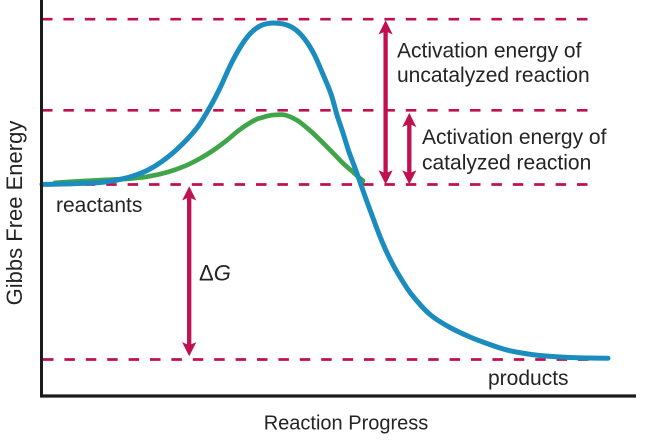 Image resolution: width=655 pixels, height=443 pixels. What do you see at coordinates (215, 273) in the screenshot?
I see `svg-text: ΔG` at bounding box center [215, 273].